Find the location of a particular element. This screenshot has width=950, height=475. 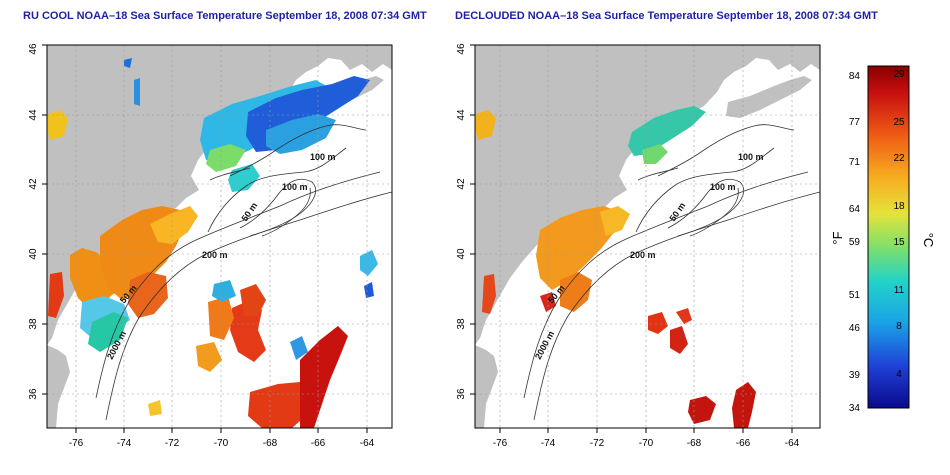

fahrenheit-tick-label: 46 is located at coordinates (855, 328).